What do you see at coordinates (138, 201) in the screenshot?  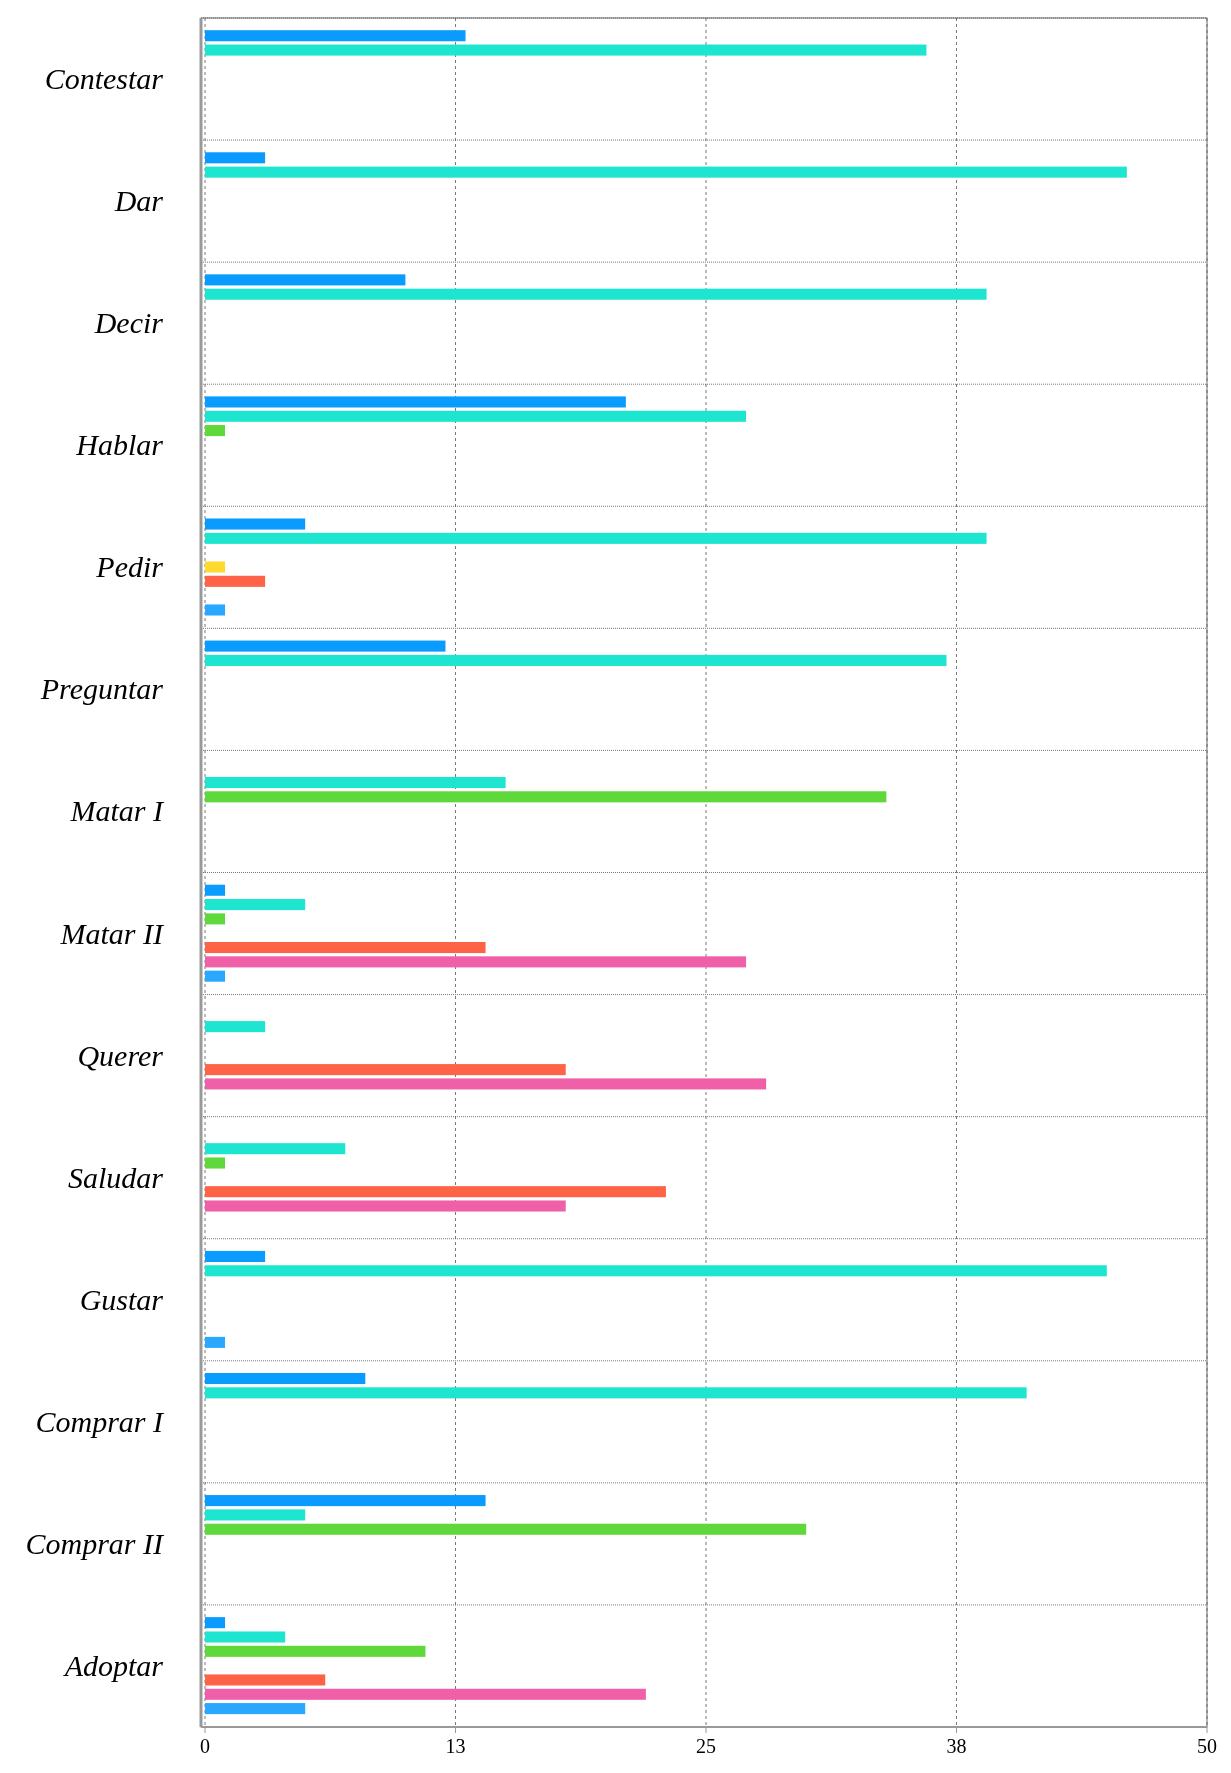 I see `y-tick-label: Dar` at bounding box center [138, 201].